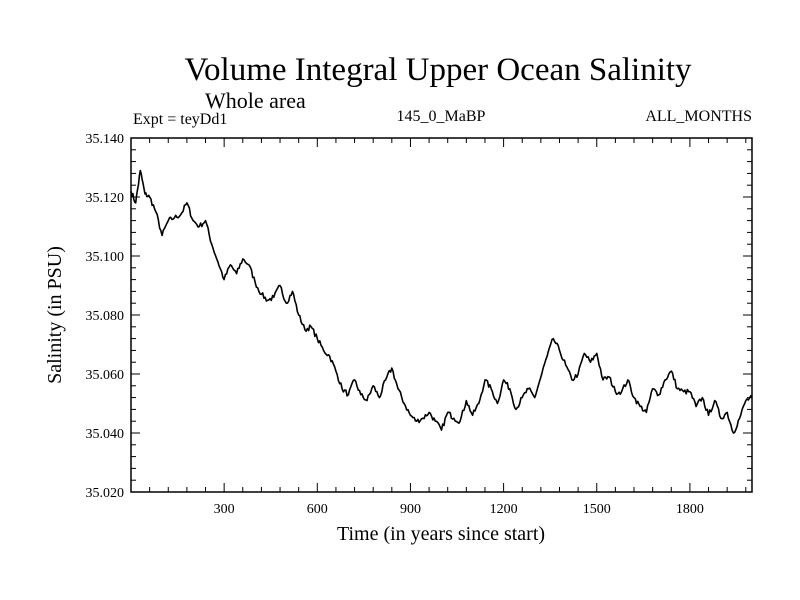  What do you see at coordinates (698, 116) in the screenshot?
I see `months-label: ALL_MONTHS` at bounding box center [698, 116].